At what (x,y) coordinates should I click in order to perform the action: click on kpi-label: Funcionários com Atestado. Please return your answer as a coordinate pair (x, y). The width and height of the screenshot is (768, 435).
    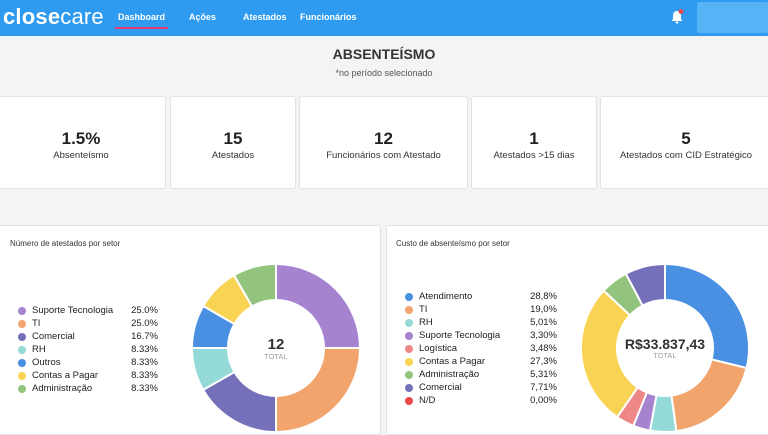
    Looking at the image, I should click on (383, 155).